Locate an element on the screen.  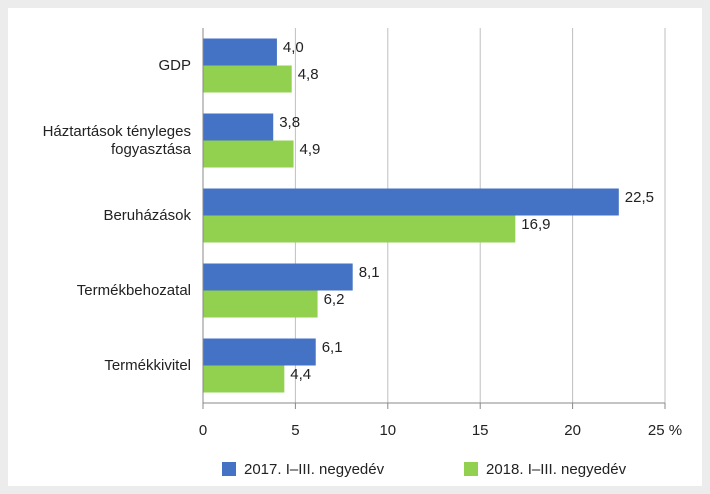
category-label: Háztartások tényleges fogyasztása is located at coordinates (116, 140).